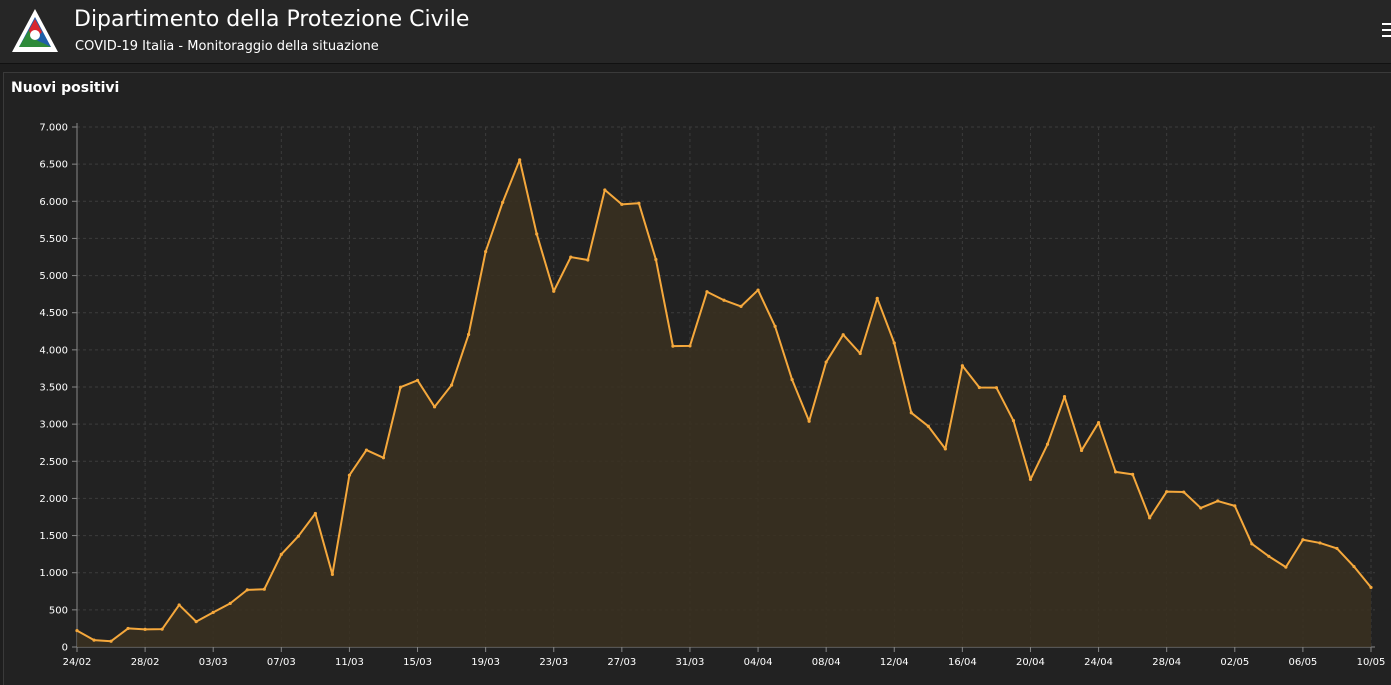 Image resolution: width=1391 pixels, height=685 pixels. I want to click on x-tick-label: 27/03, so click(621, 662).